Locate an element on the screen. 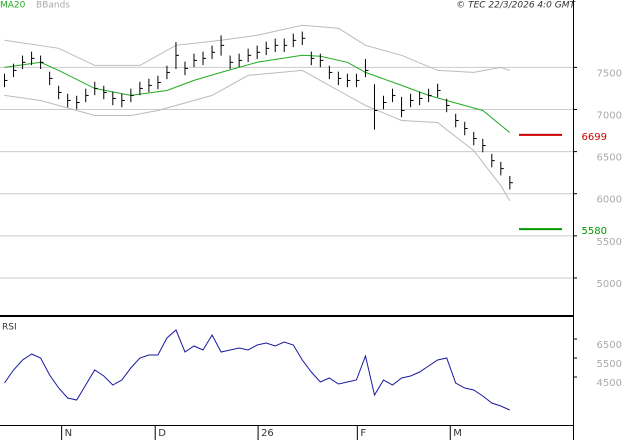  x-tick-label: M is located at coordinates (457, 433).